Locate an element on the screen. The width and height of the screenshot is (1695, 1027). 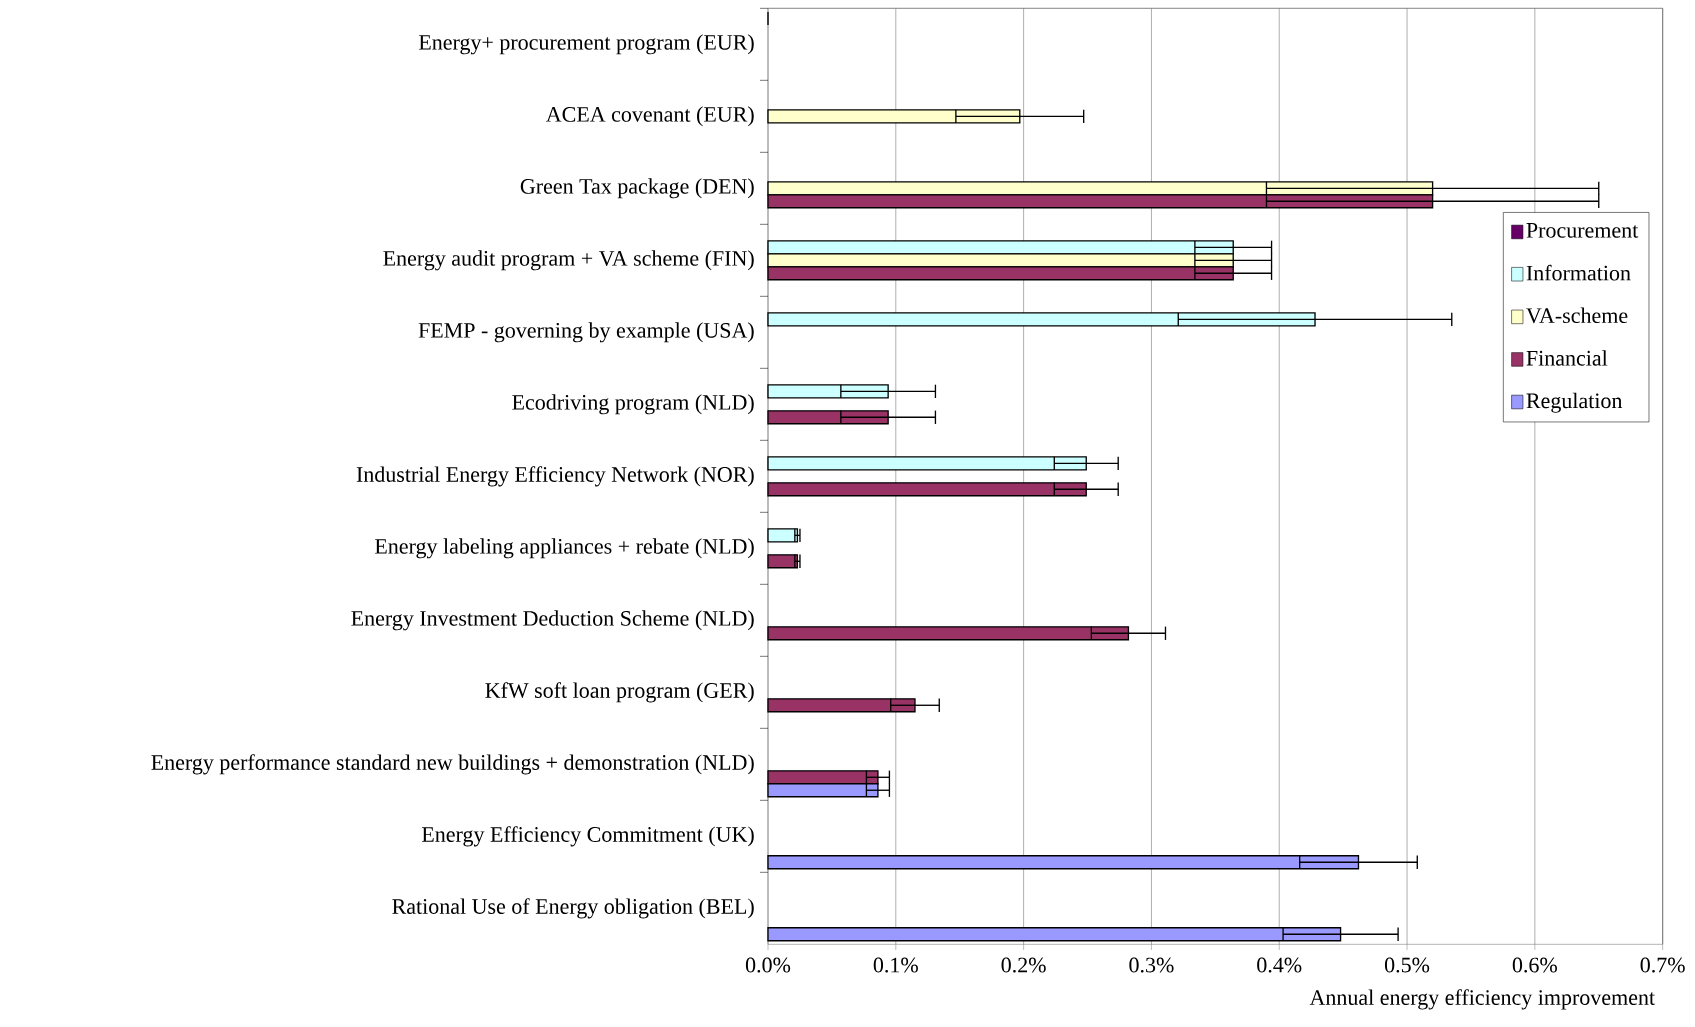
y-tick-label: Ecodriving program (NLD) is located at coordinates (633, 404).